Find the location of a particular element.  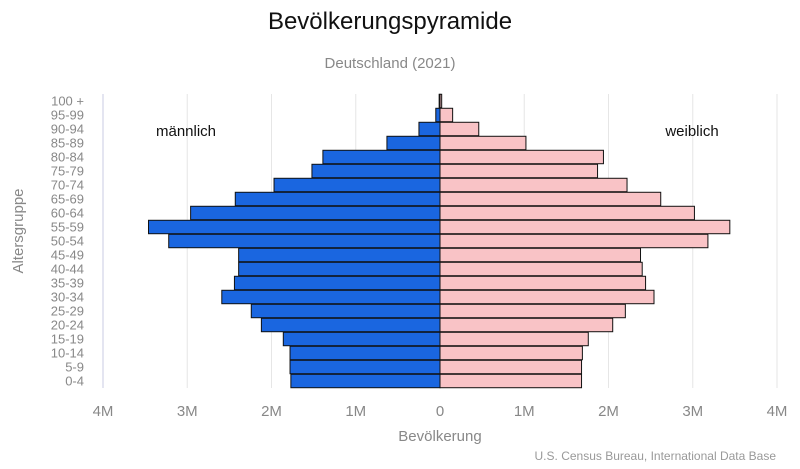

y-tick-label: 35-39 is located at coordinates (67, 283).